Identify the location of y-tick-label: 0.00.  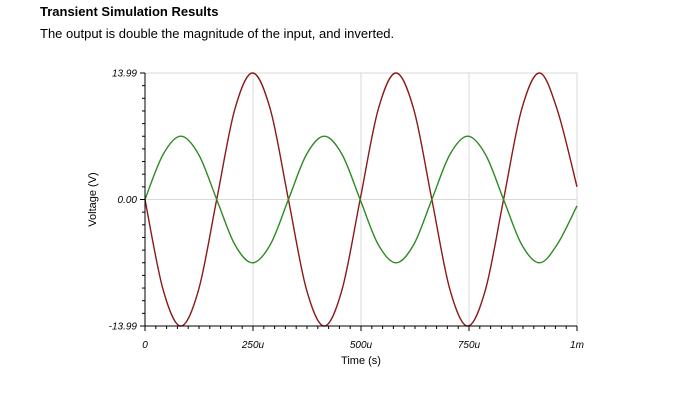
(128, 200).